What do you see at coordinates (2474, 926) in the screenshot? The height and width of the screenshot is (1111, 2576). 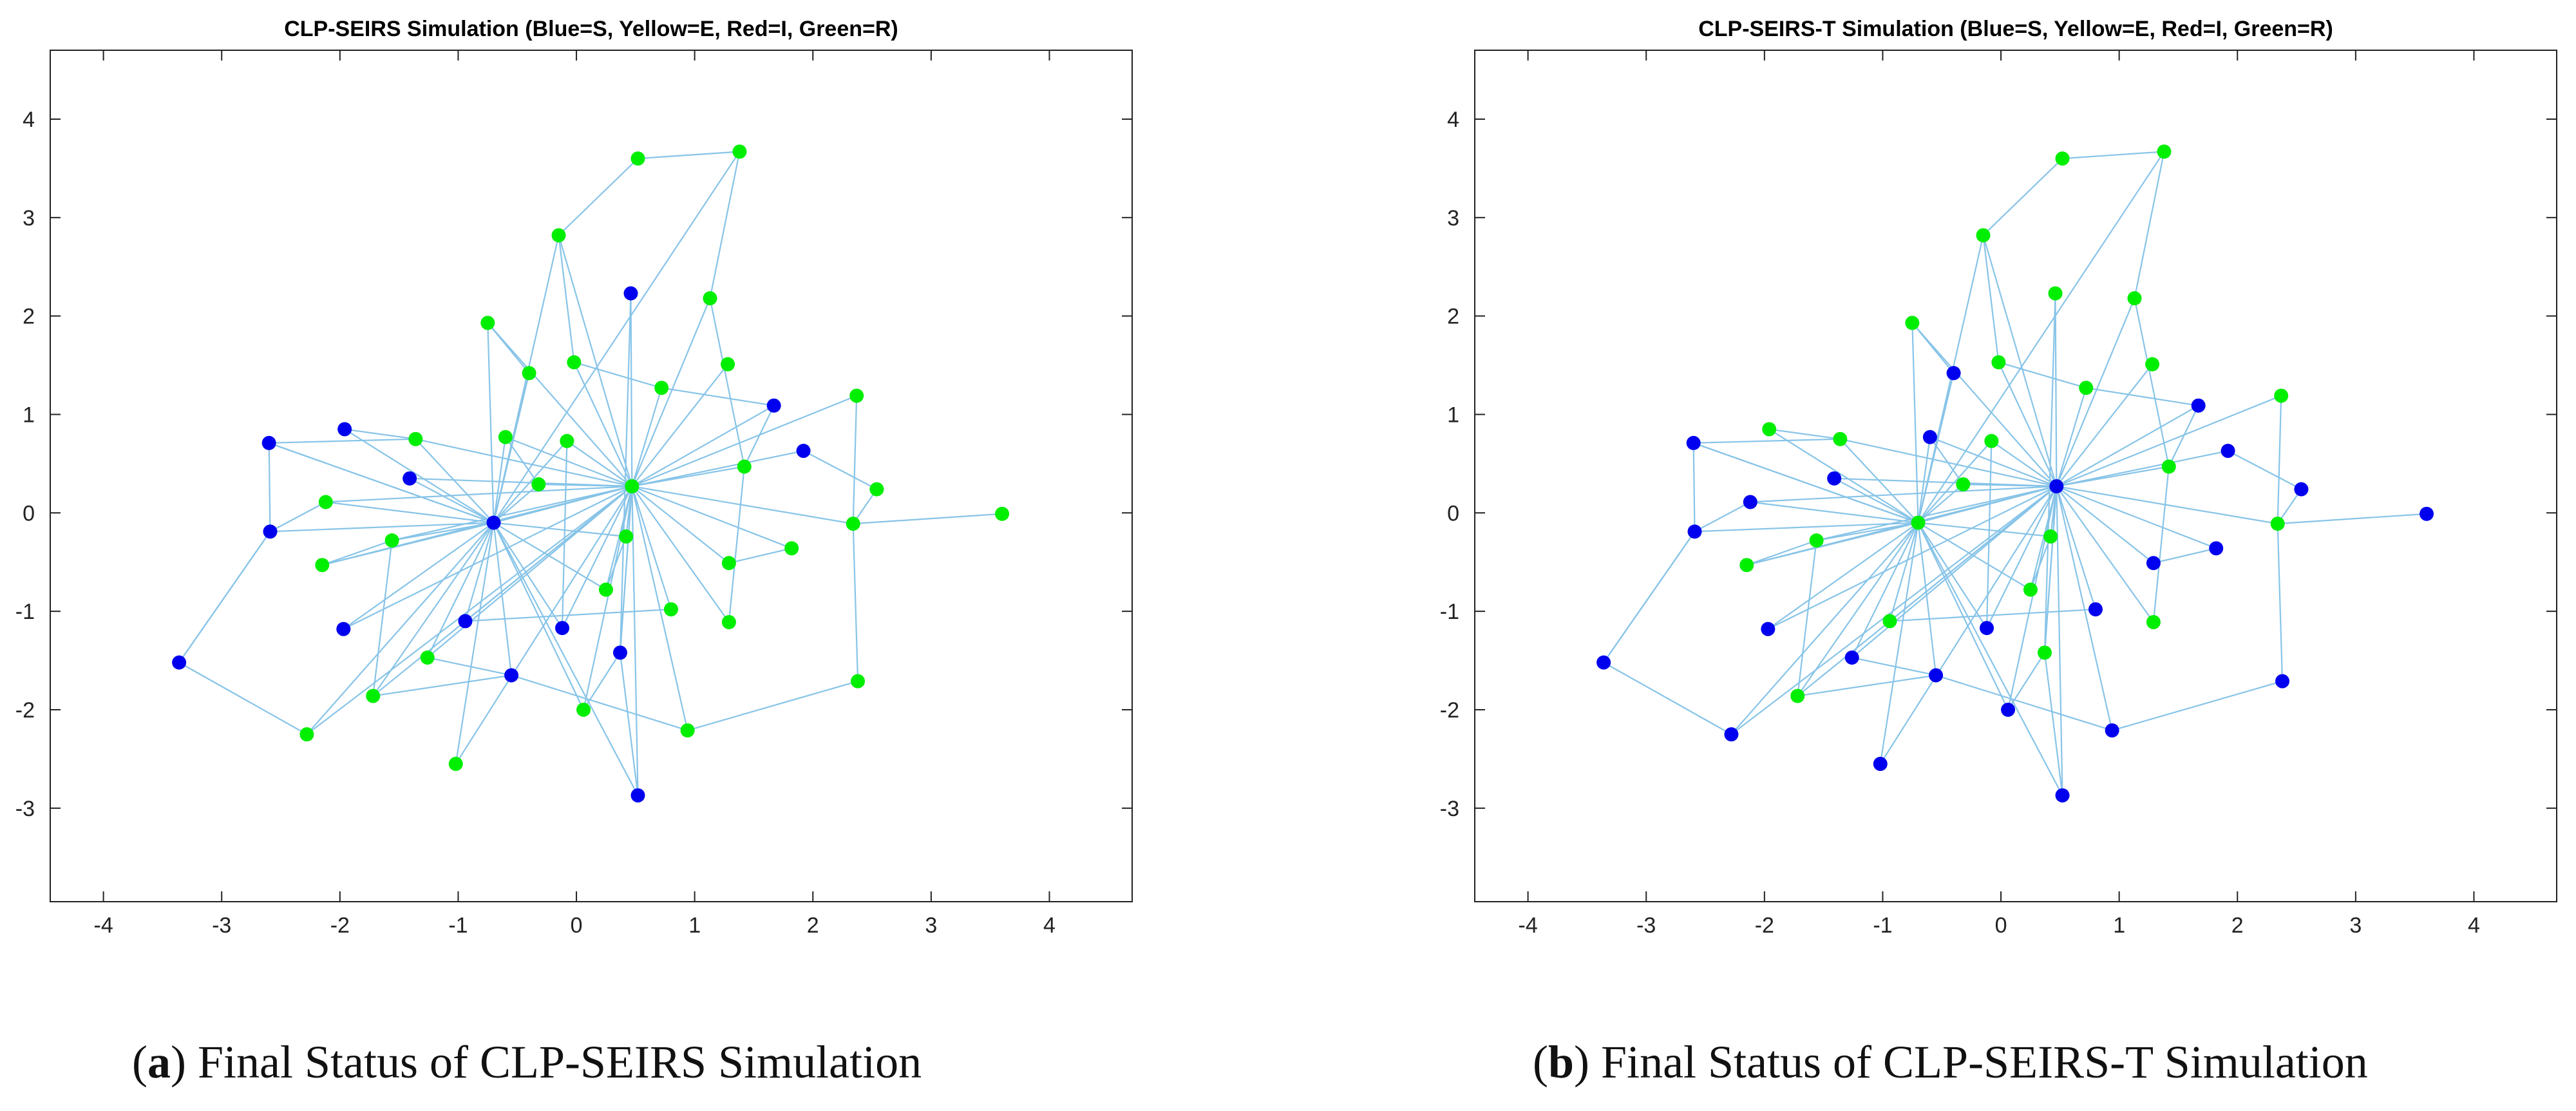 I see `x-tick-label: 4` at bounding box center [2474, 926].